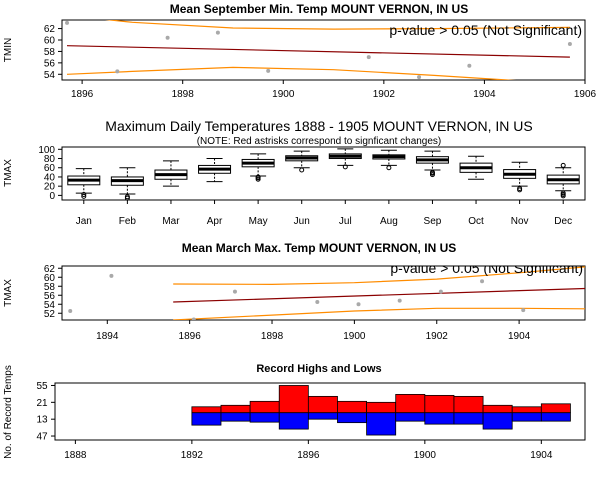  What do you see at coordinates (75, 455) in the screenshot?
I see `panel4-xtick-label: 1888` at bounding box center [75, 455].